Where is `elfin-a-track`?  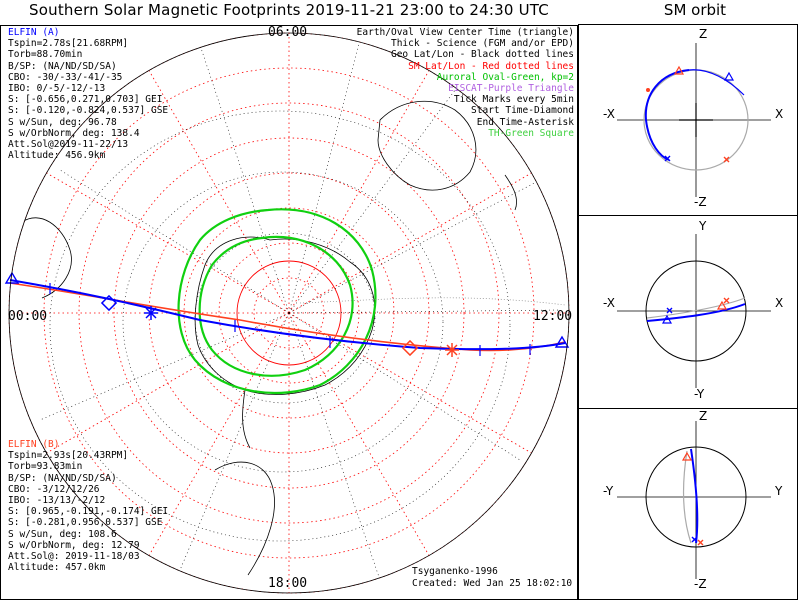
elfin-a-track is located at coordinates (287, 315).